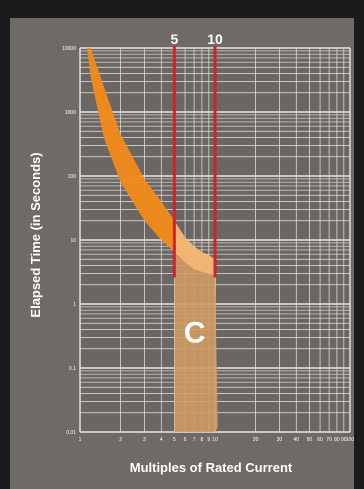  Describe the element at coordinates (350, 440) in the screenshot. I see `x-tick-label: 100` at that location.